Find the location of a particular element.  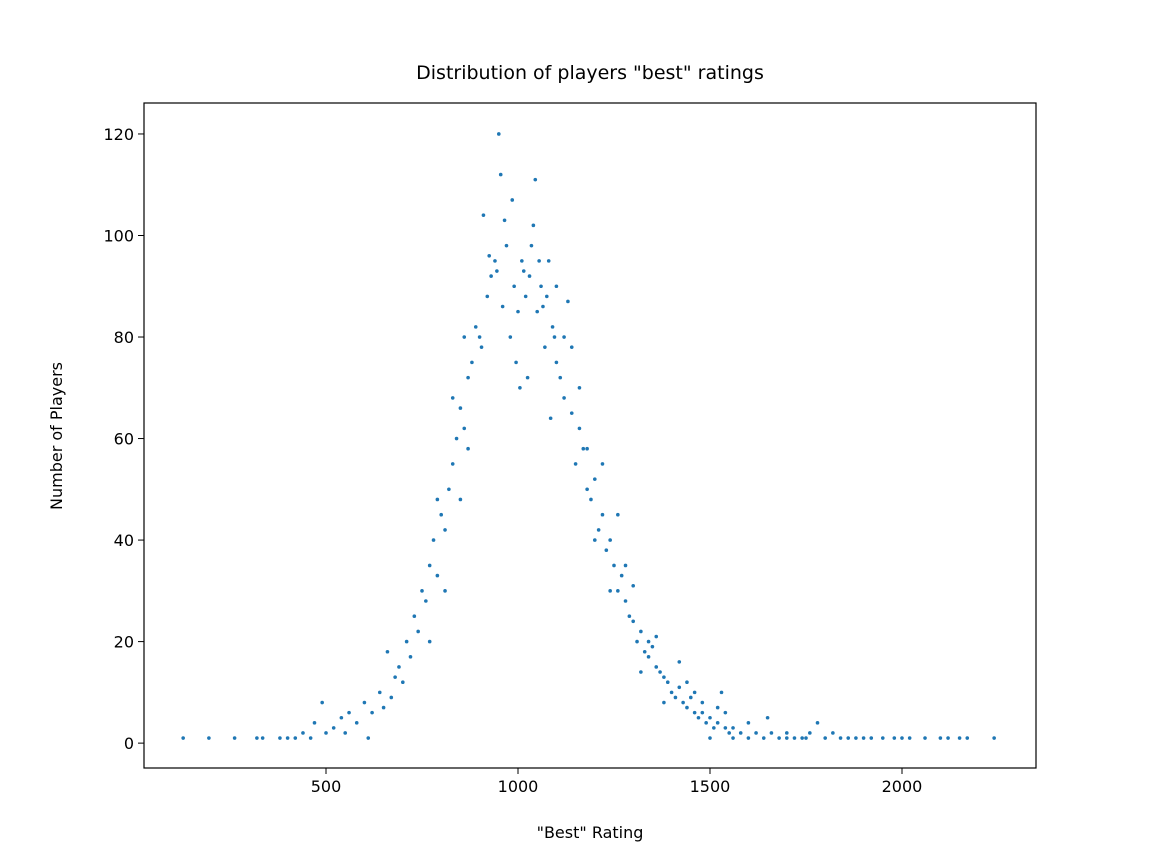

x-tick-label: 2000 is located at coordinates (902, 786).